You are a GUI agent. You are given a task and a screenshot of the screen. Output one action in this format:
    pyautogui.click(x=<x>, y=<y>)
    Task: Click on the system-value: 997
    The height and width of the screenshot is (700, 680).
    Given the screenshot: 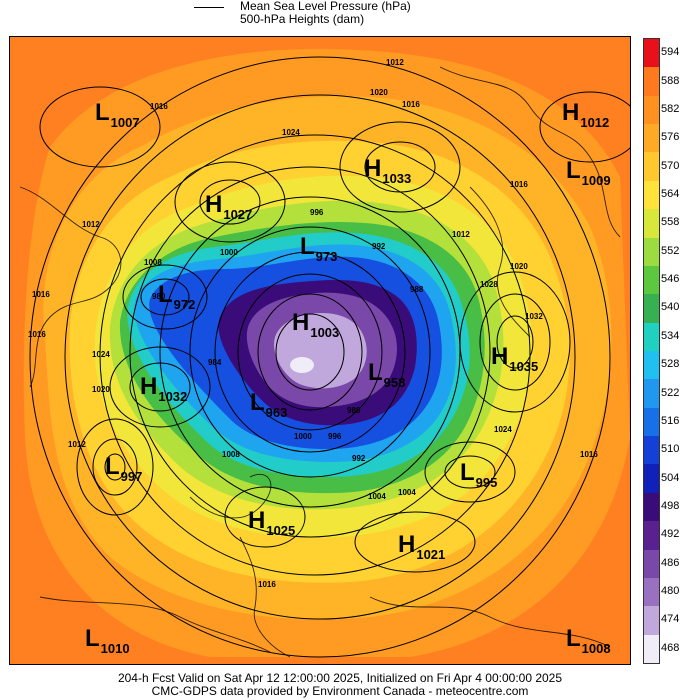 What is the action you would take?
    pyautogui.click(x=131, y=476)
    